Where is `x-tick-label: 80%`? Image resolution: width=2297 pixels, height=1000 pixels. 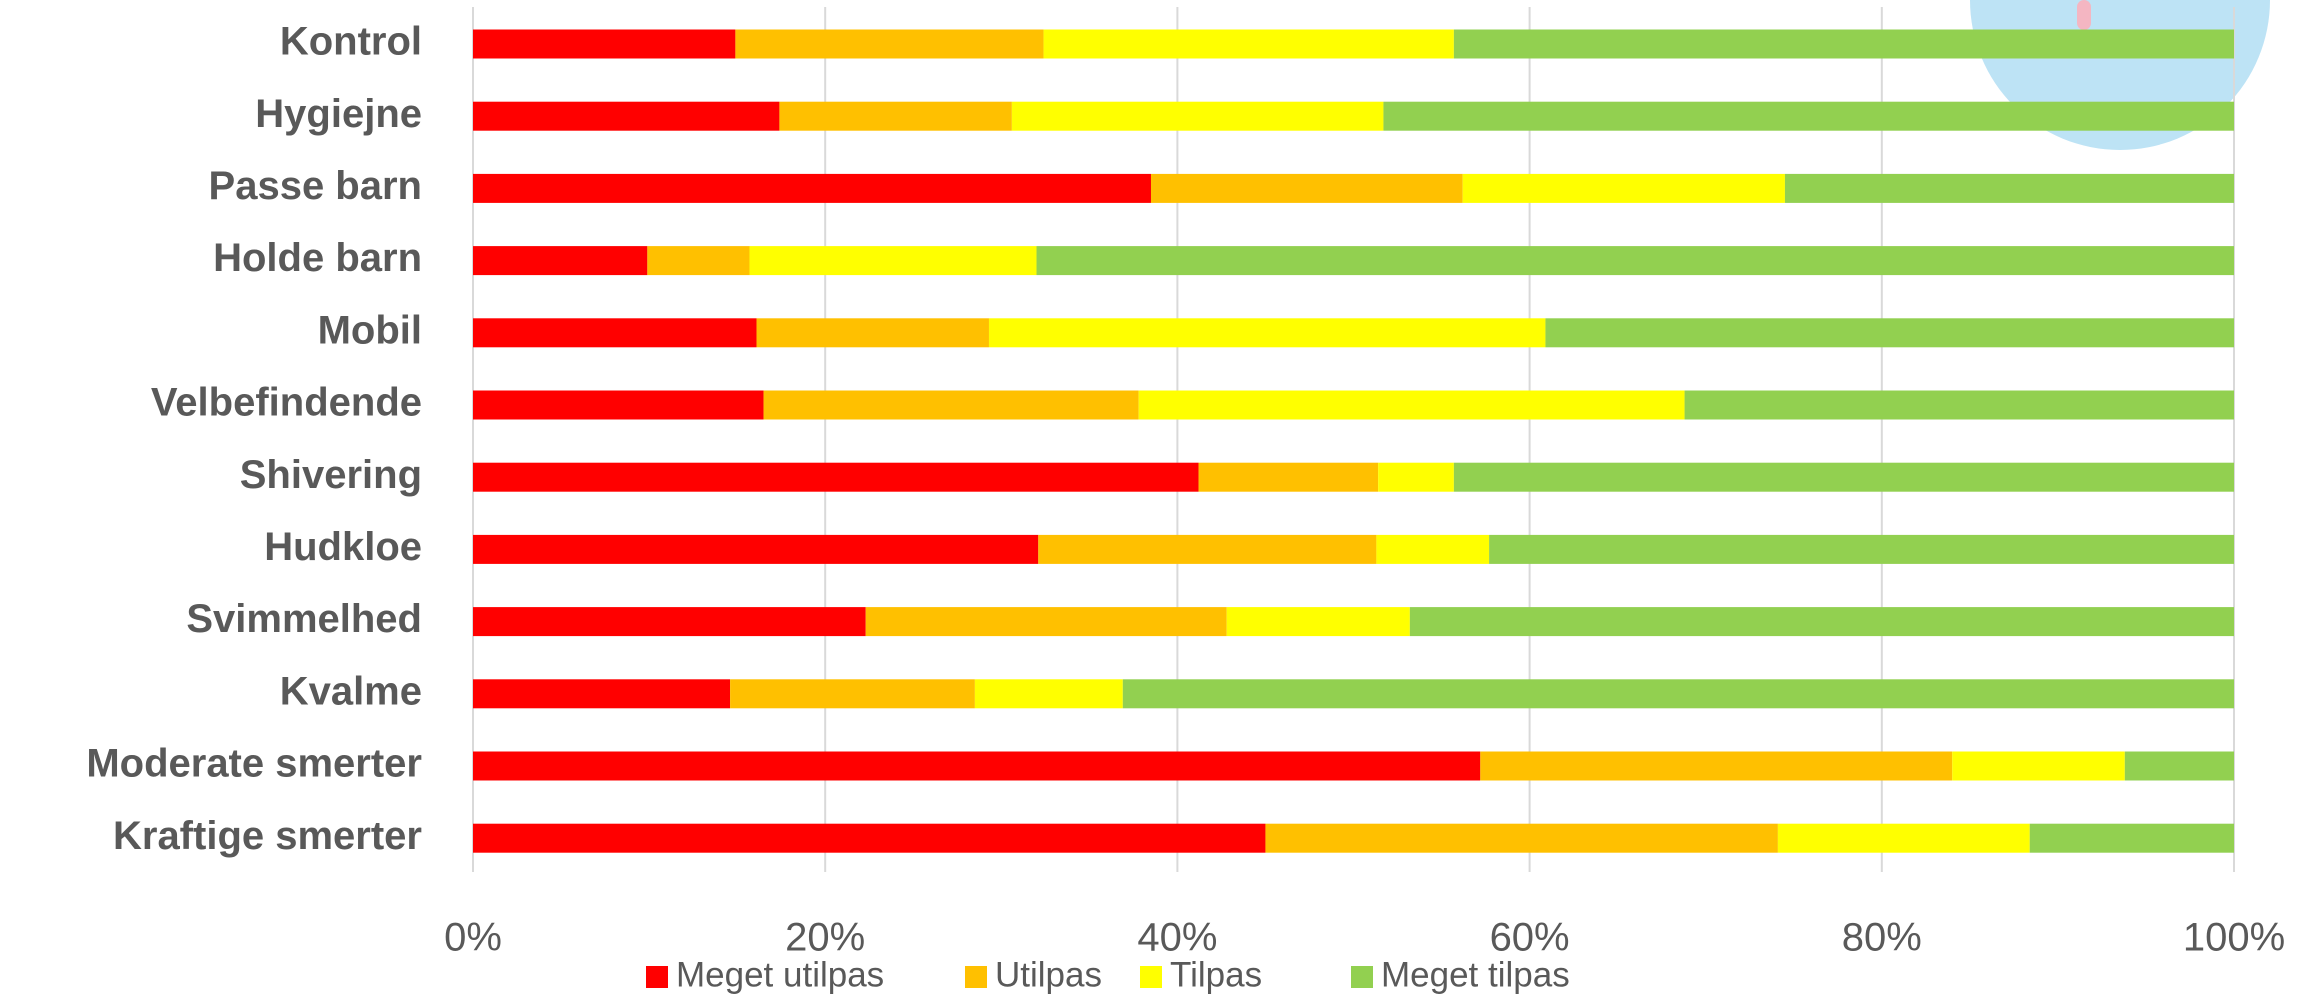
x-tick-label: 80% is located at coordinates (1882, 938).